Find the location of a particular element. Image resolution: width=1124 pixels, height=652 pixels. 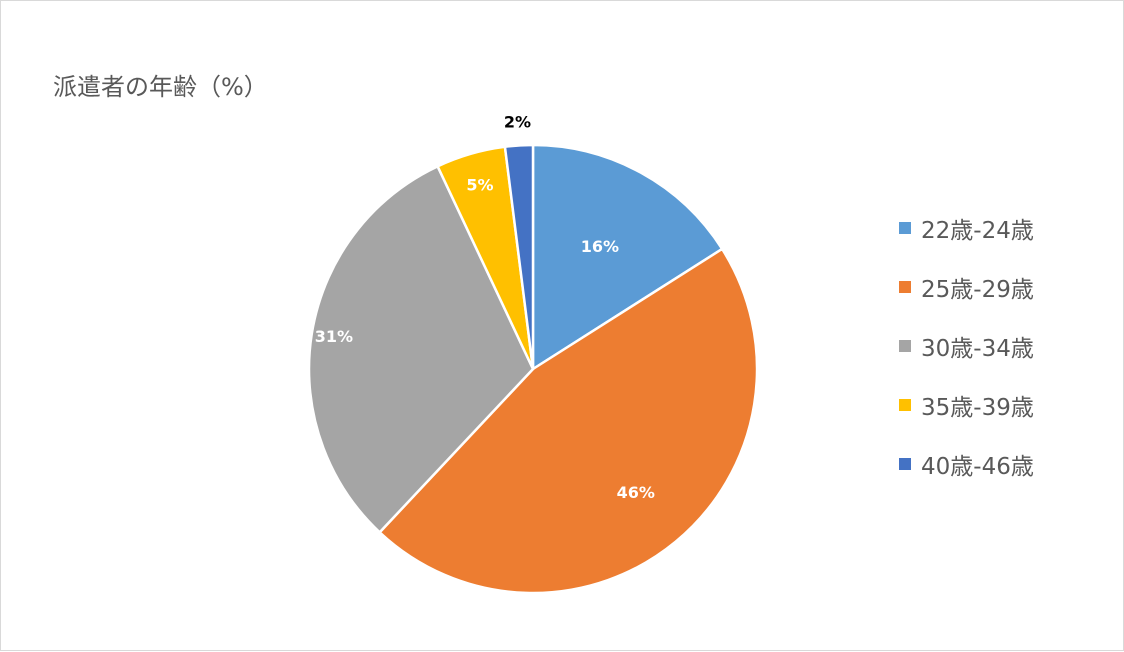

data-label: 16% is located at coordinates (600, 246).